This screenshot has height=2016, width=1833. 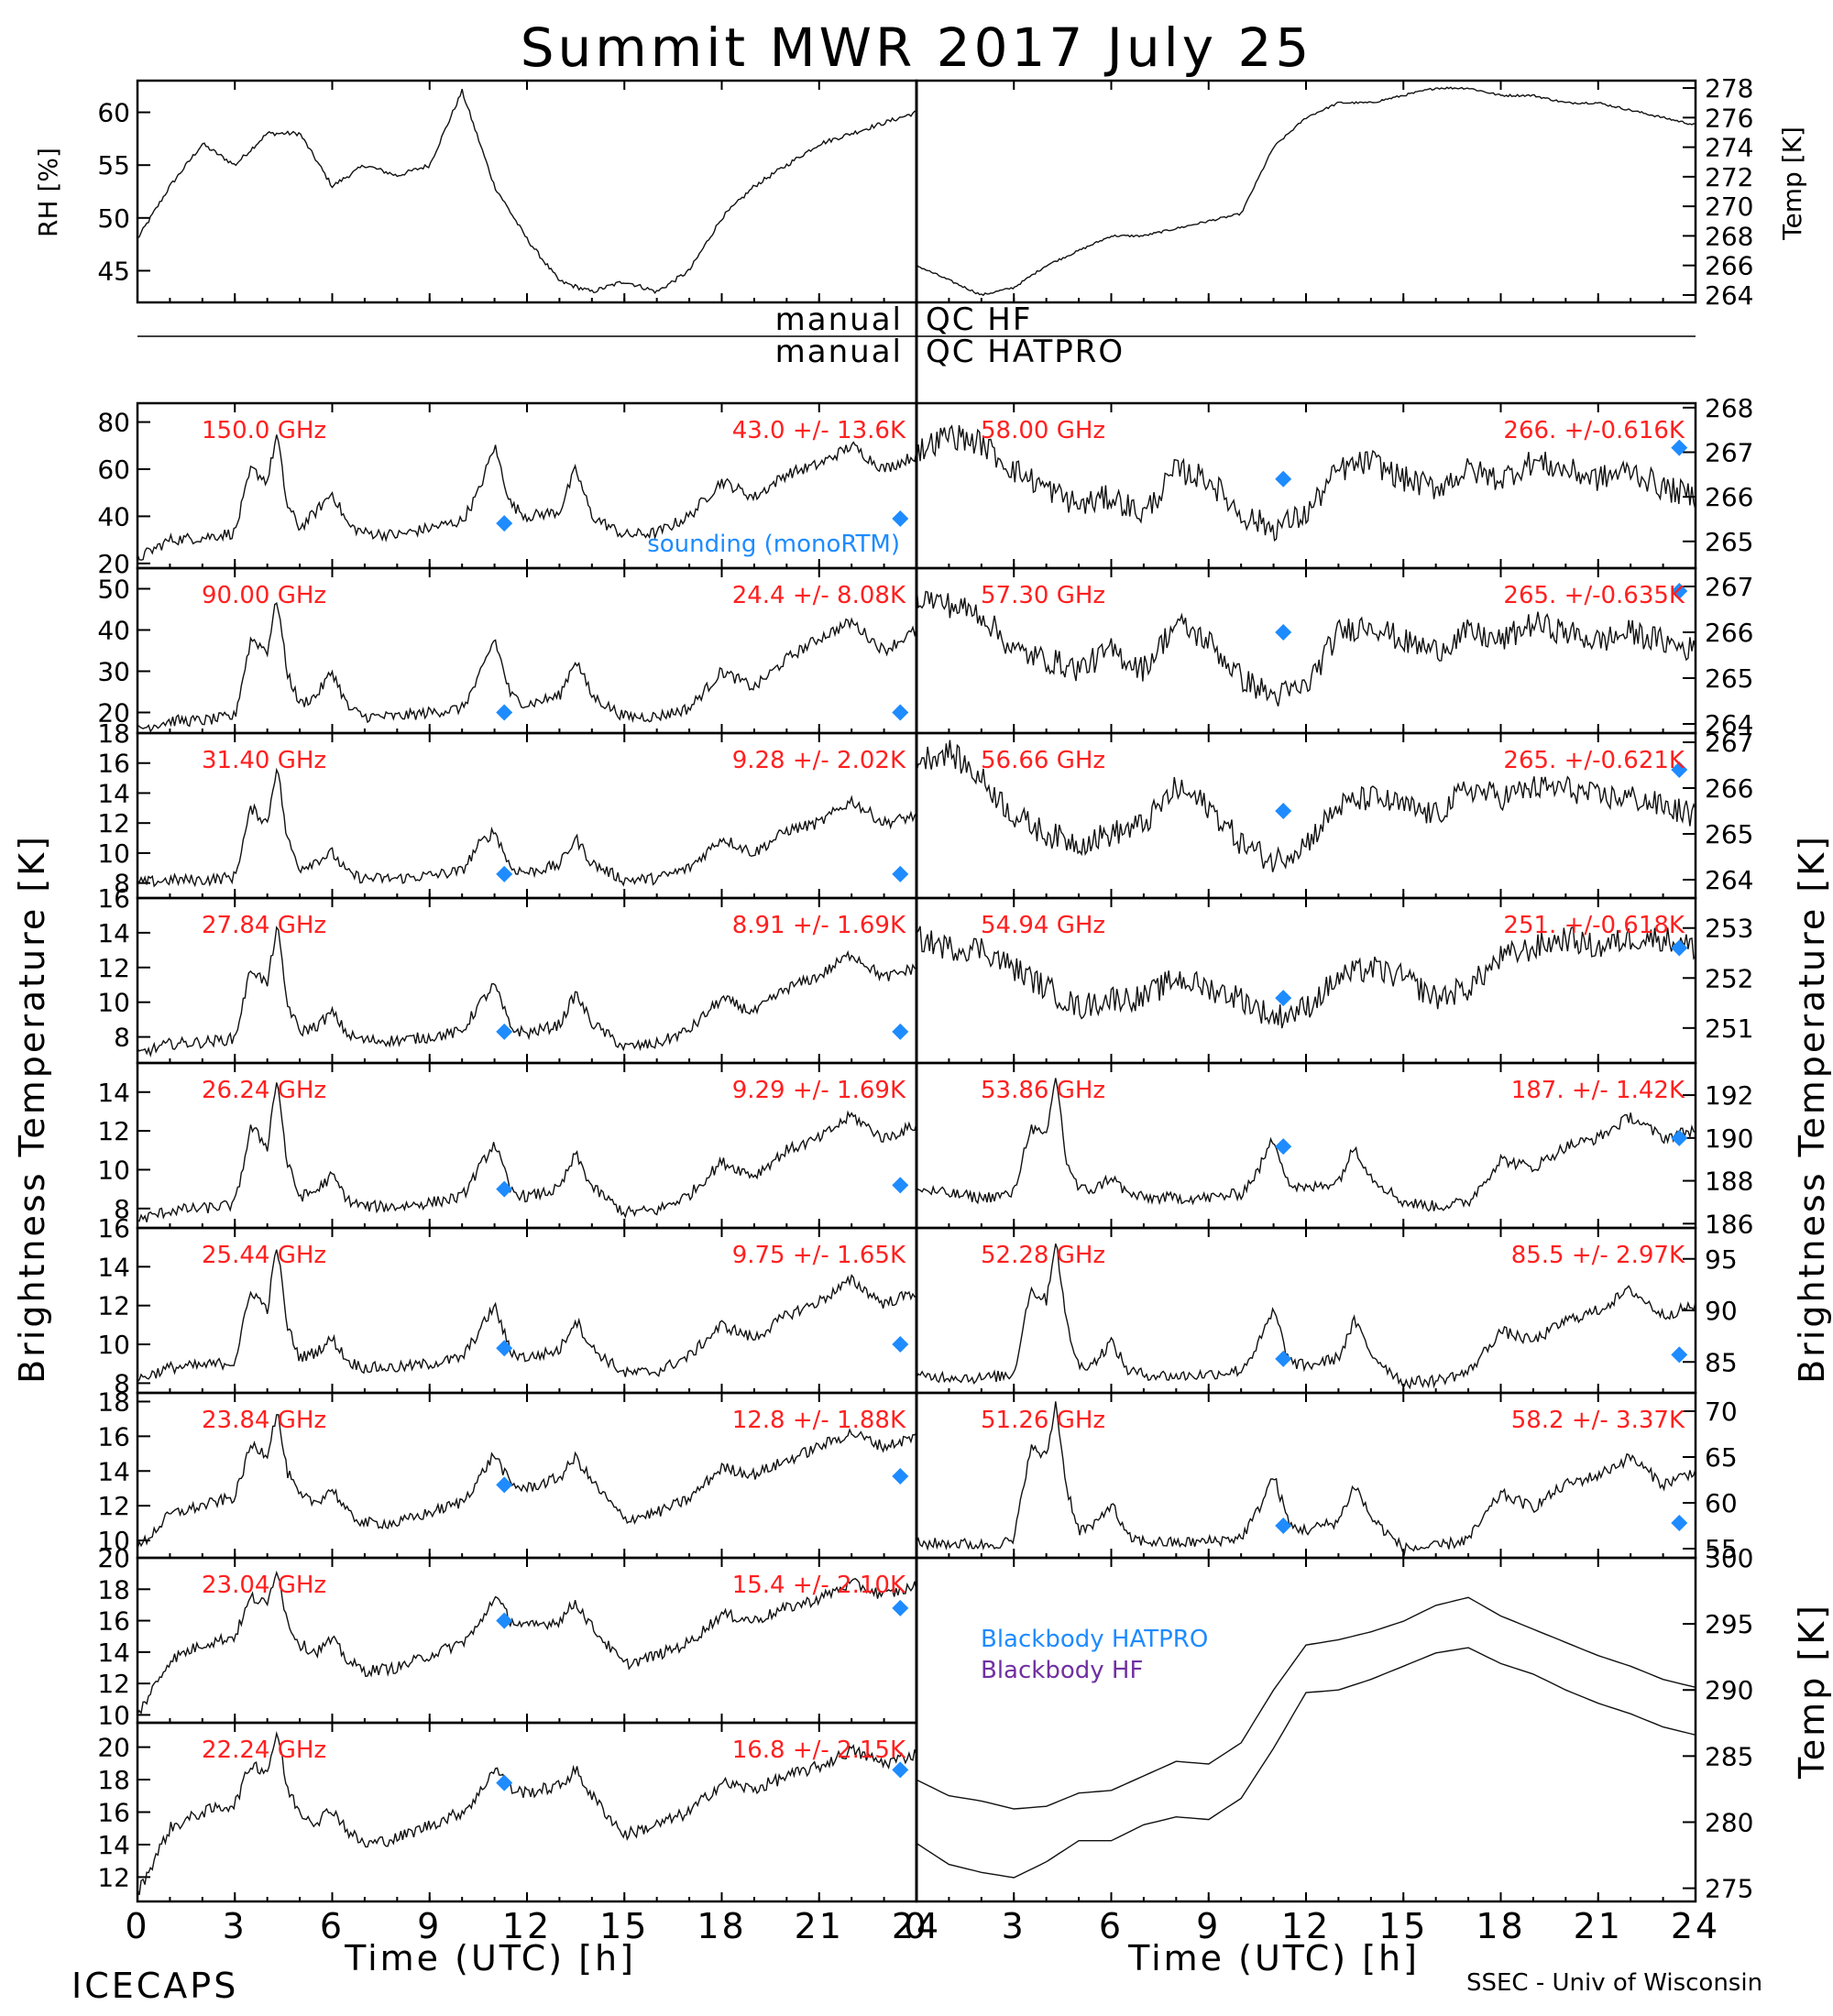 What do you see at coordinates (819, 1255) in the screenshot?
I see `stats-label-l5: 9.75 +/- 1.65K` at bounding box center [819, 1255].